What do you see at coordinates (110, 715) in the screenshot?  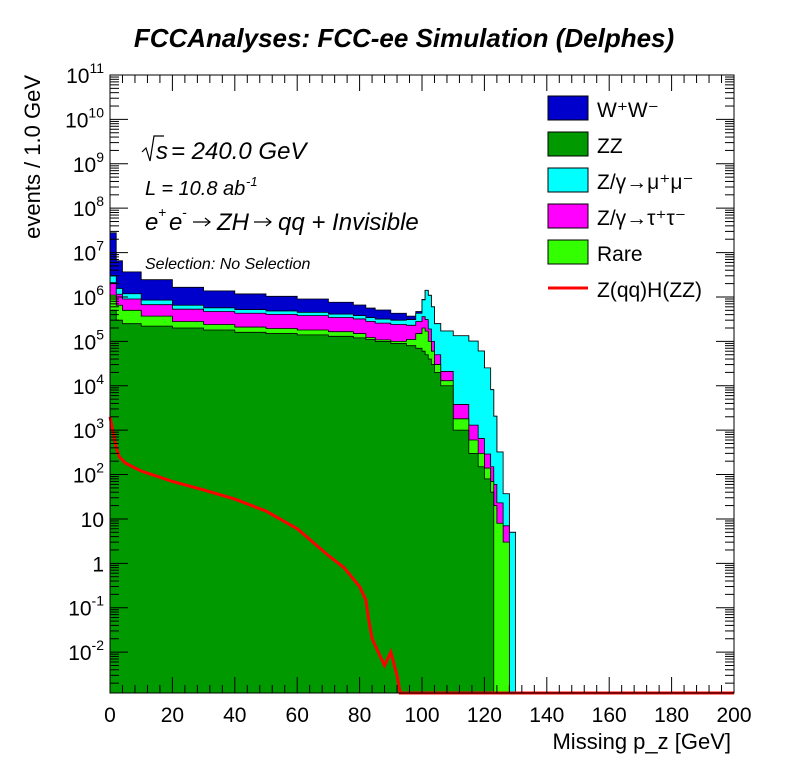 I see `x-tick-label: 0` at bounding box center [110, 715].